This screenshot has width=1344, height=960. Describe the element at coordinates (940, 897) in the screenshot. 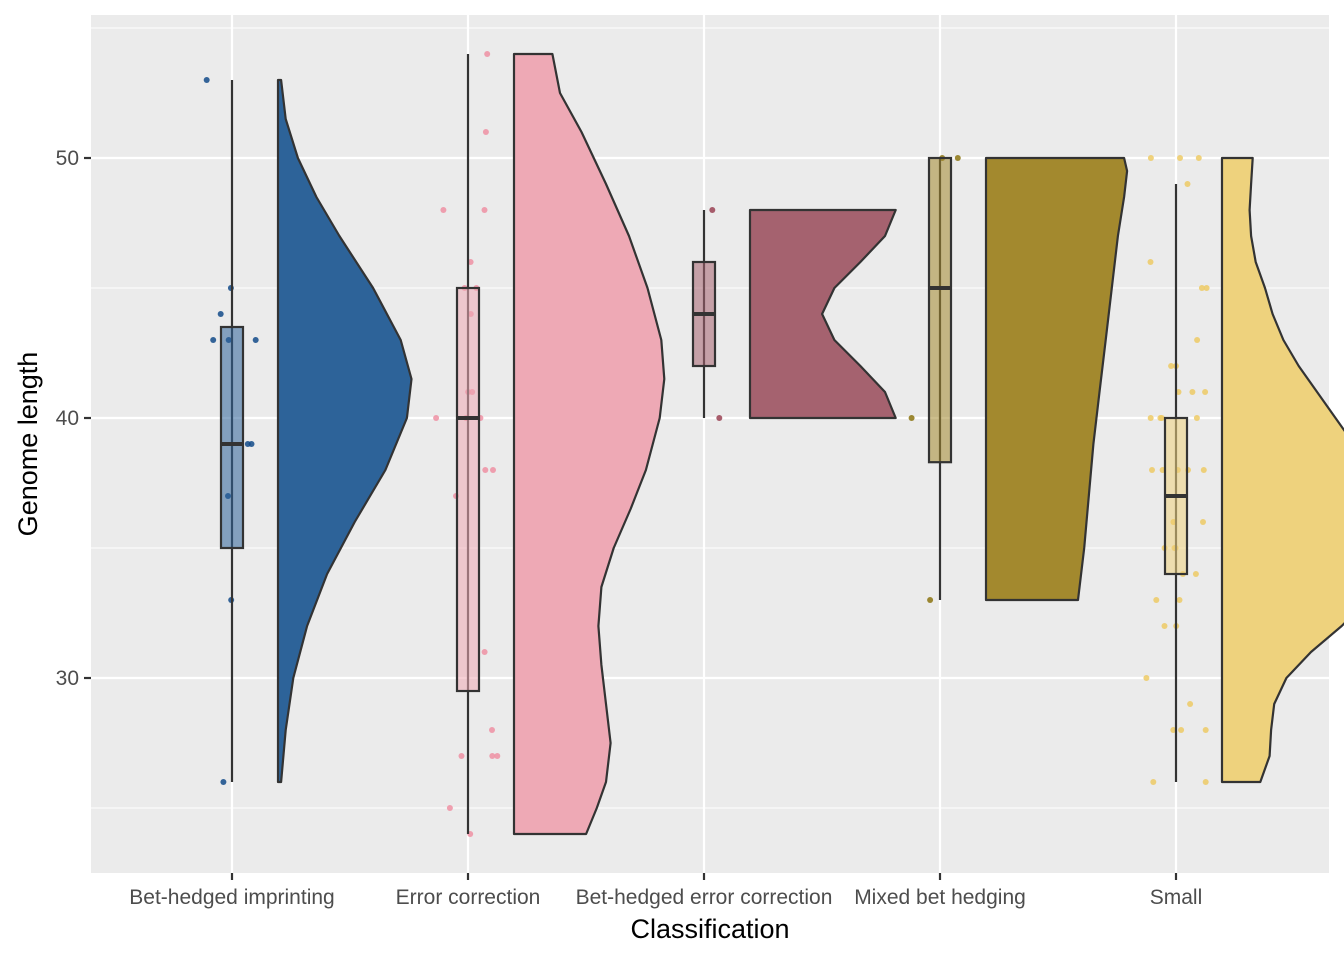

I see `x-tick-label: Mixed bet hedging` at that location.